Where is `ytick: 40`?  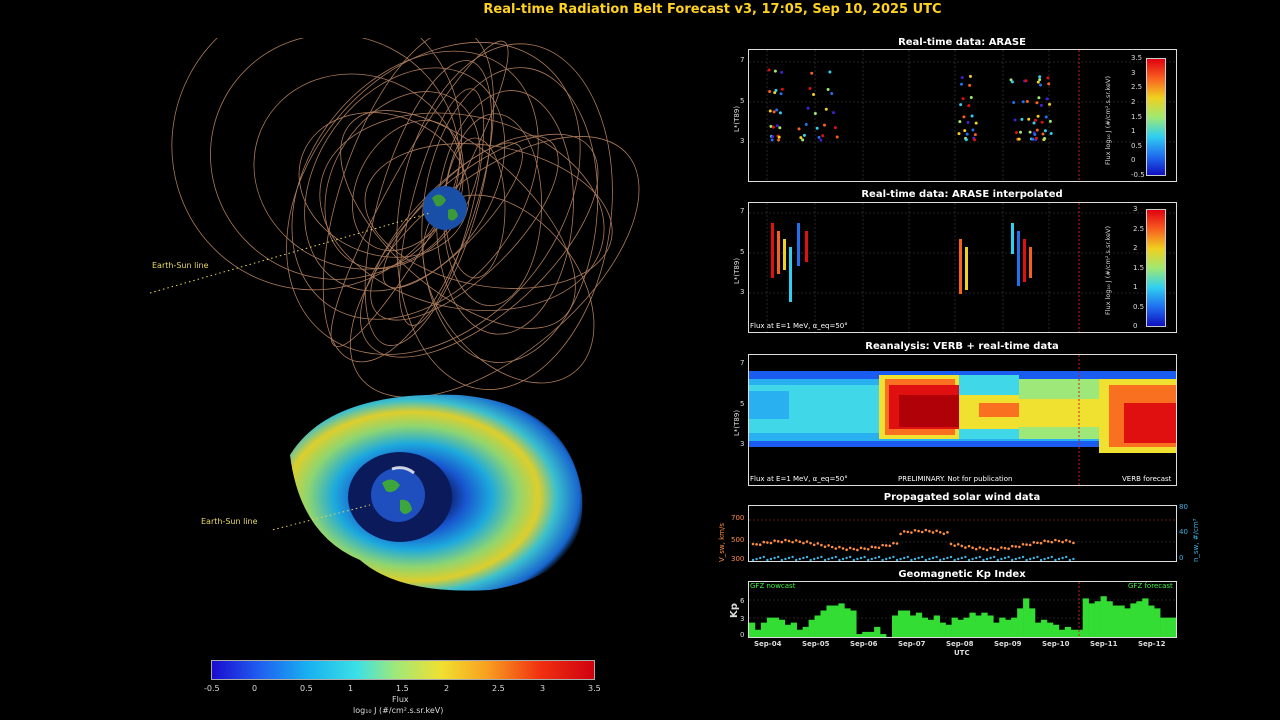 ytick: 40 is located at coordinates (1183, 532).